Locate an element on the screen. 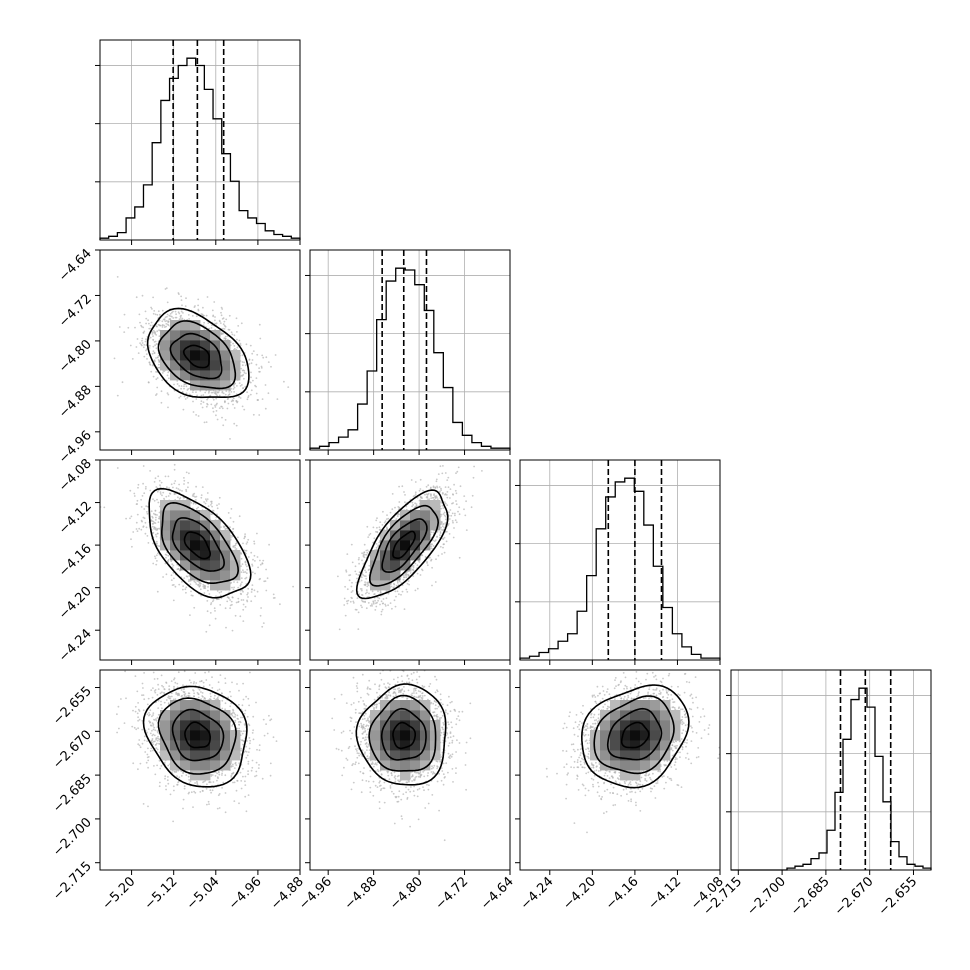 The width and height of the screenshot is (970, 970). y-tick-label: −4.16 is located at coordinates (75, 560).